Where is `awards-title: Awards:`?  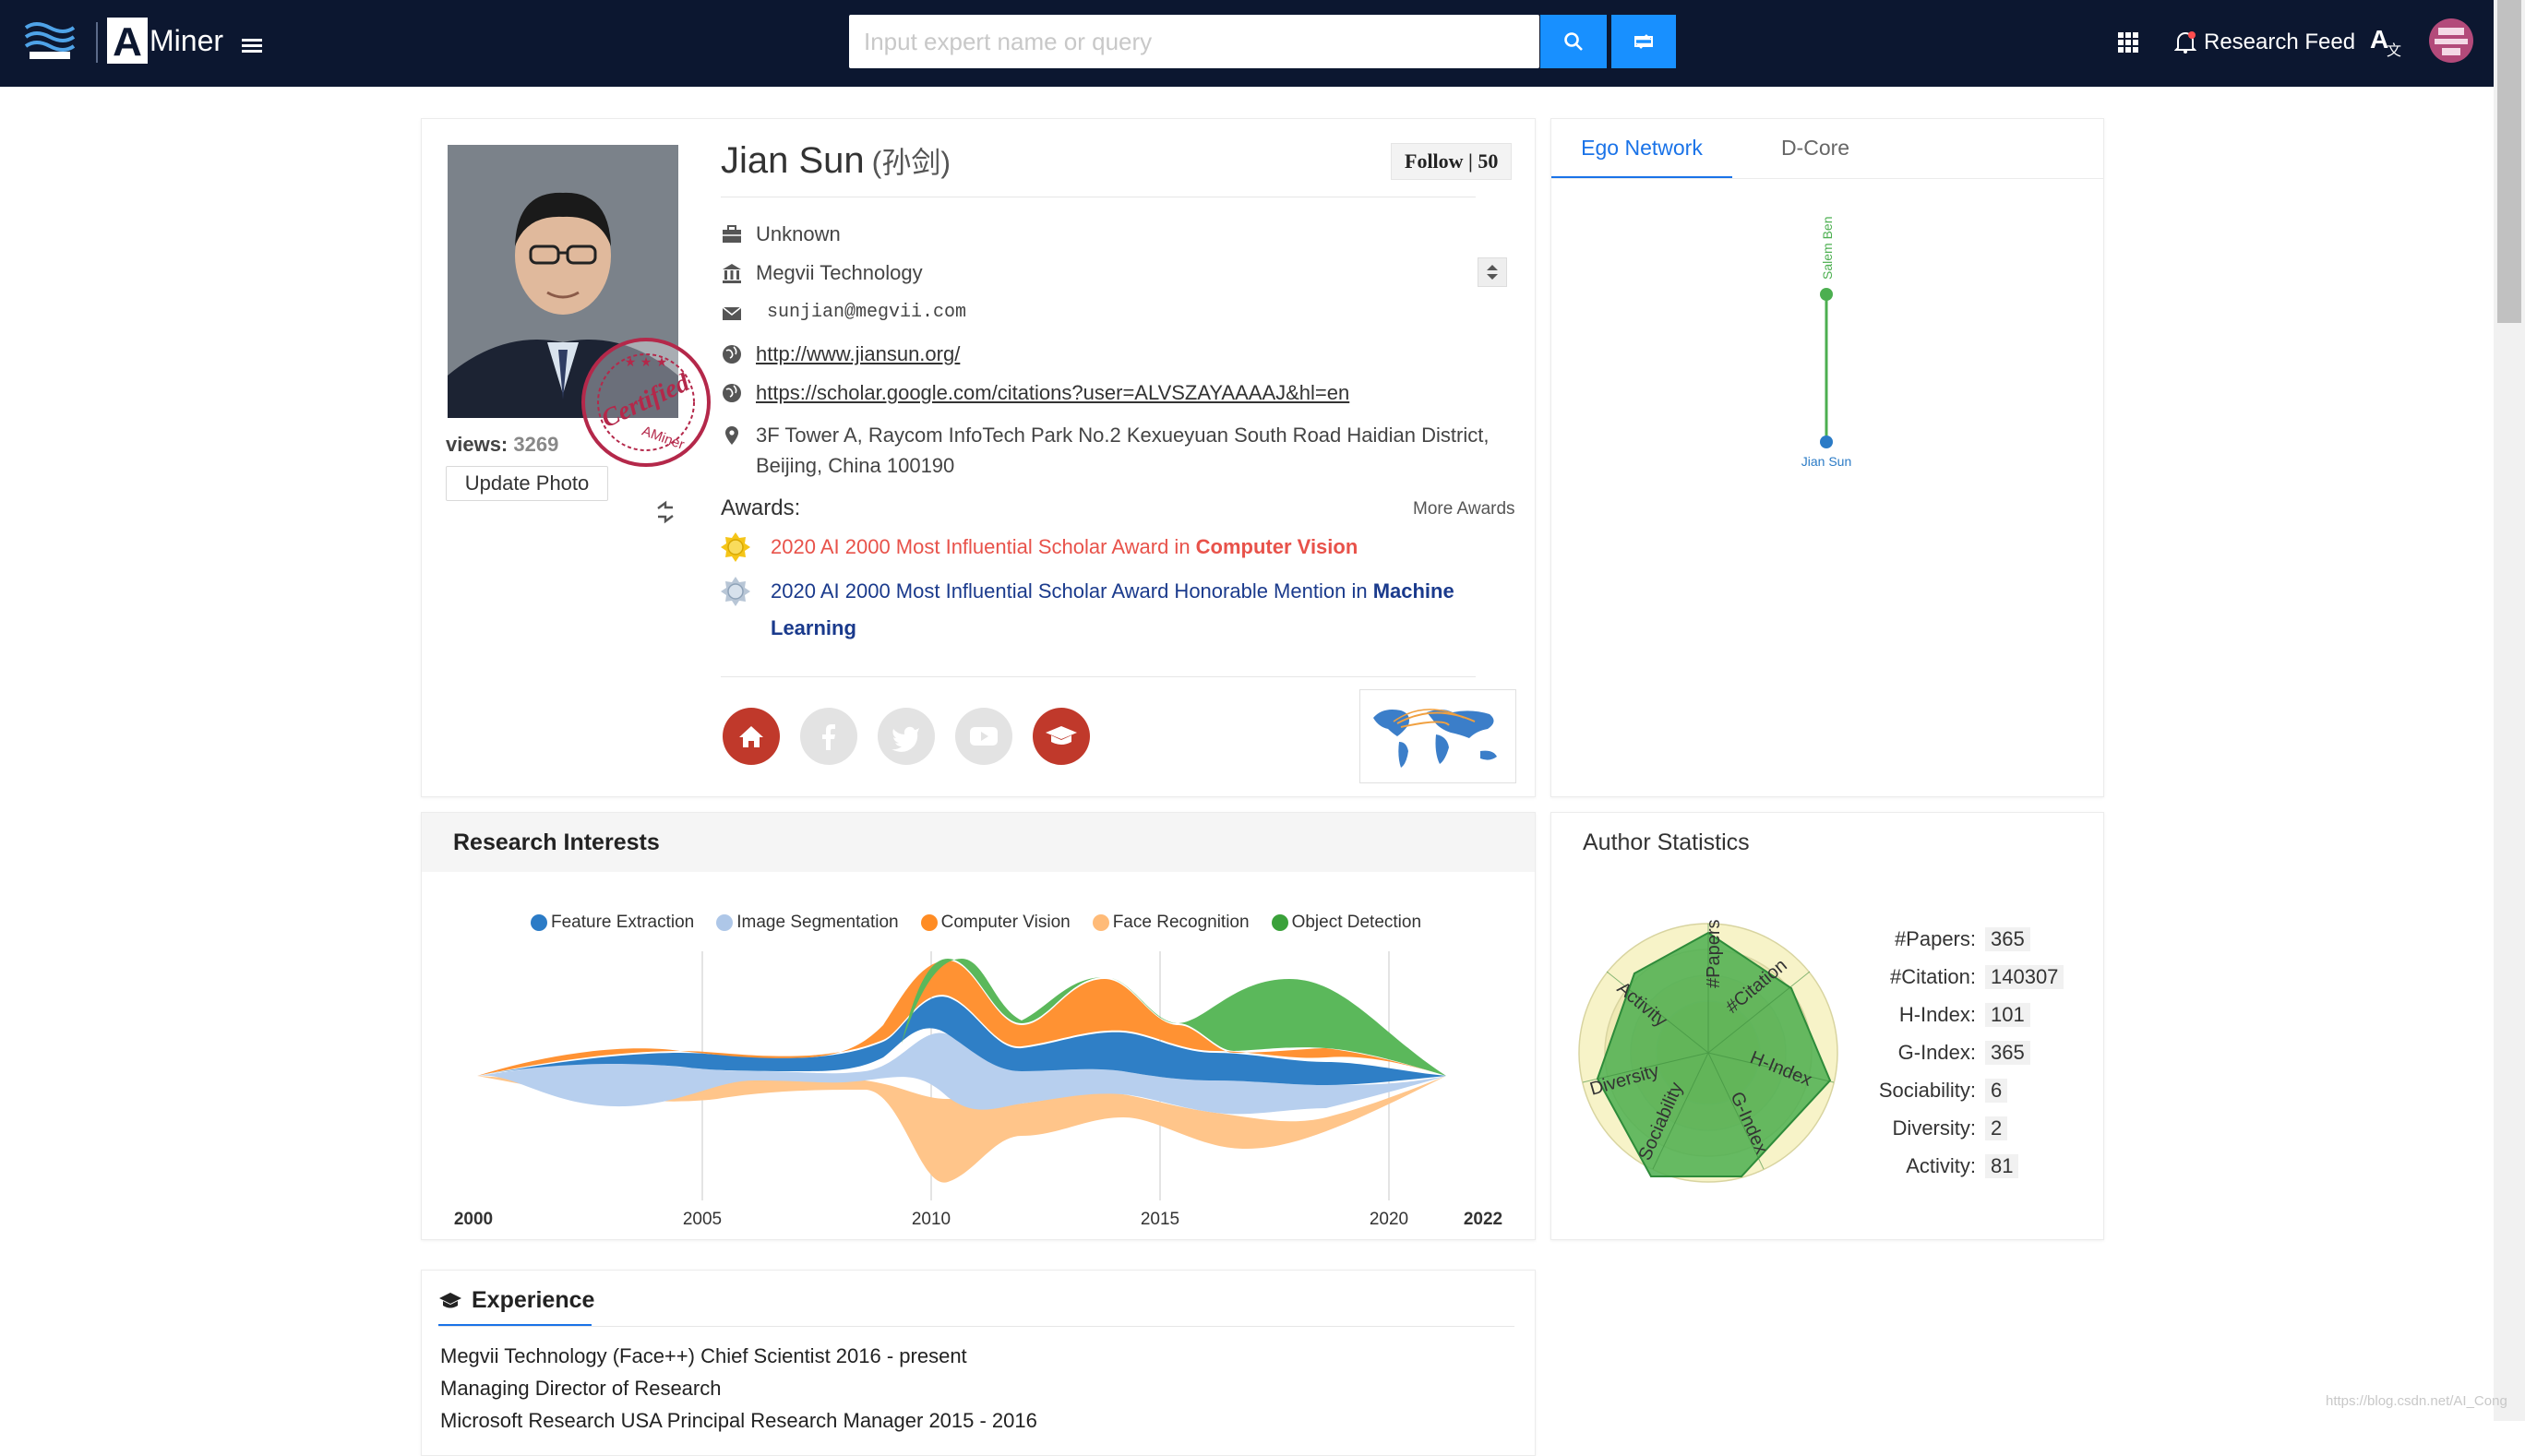
awards-title: Awards: is located at coordinates (761, 507).